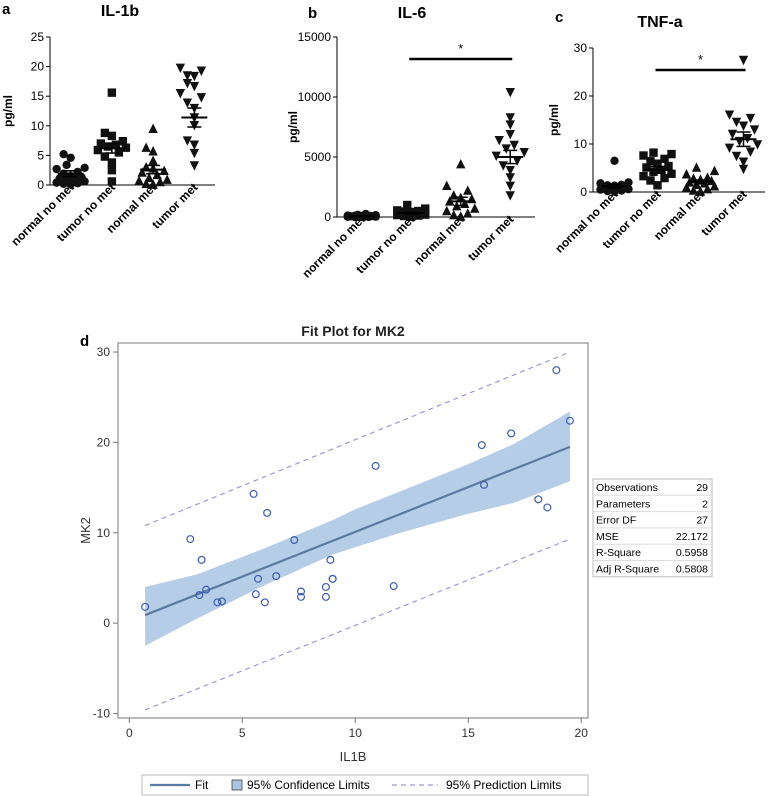 This screenshot has width=784, height=796. What do you see at coordinates (353, 756) in the screenshot?
I see `x-axis-label: IL1B` at bounding box center [353, 756].